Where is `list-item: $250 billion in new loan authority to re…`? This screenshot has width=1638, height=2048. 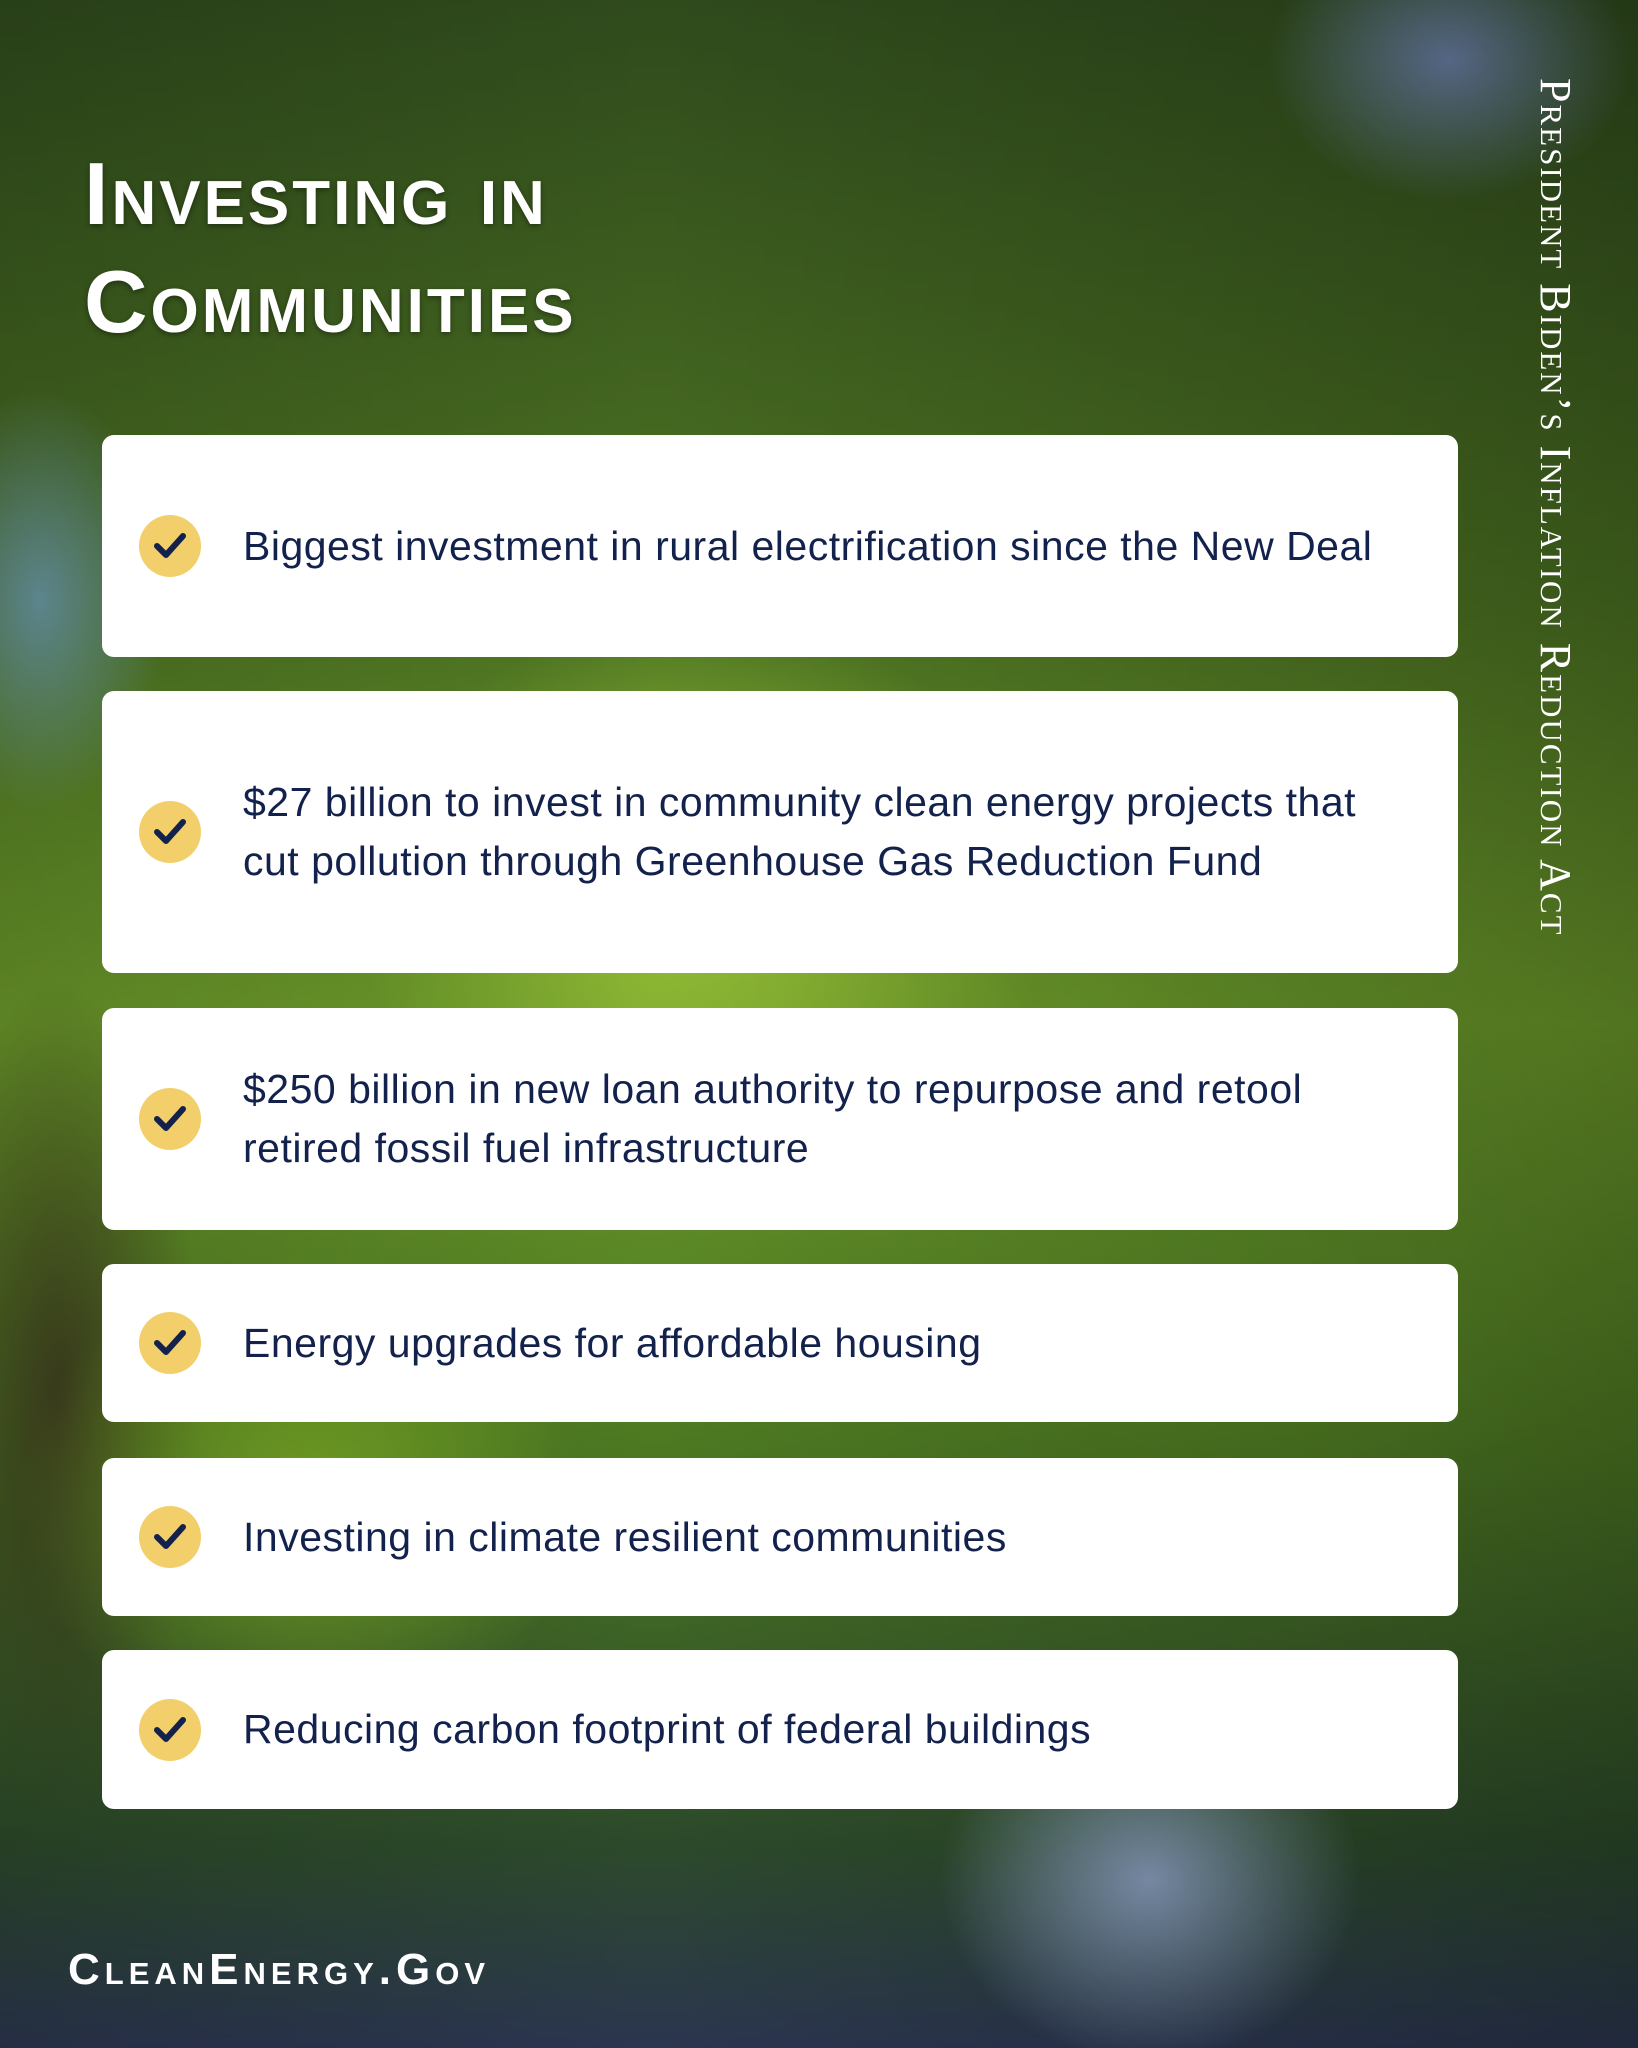 list-item: $250 billion in new loan authority to re… is located at coordinates (780, 1119).